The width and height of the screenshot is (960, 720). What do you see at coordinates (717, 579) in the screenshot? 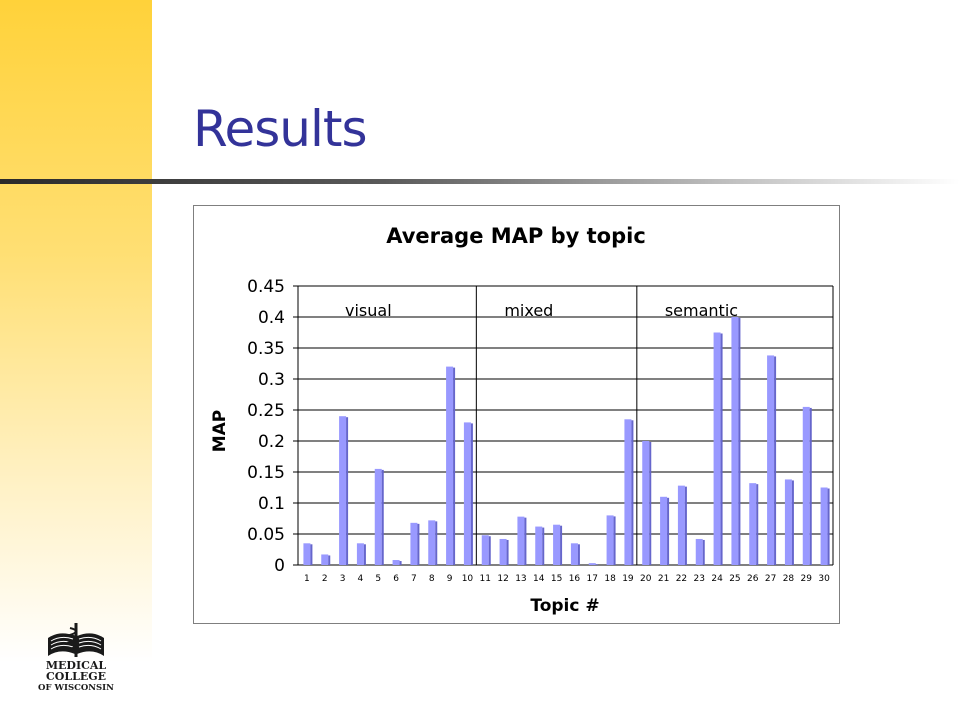
I see `x-tick-label: 24` at bounding box center [717, 579].